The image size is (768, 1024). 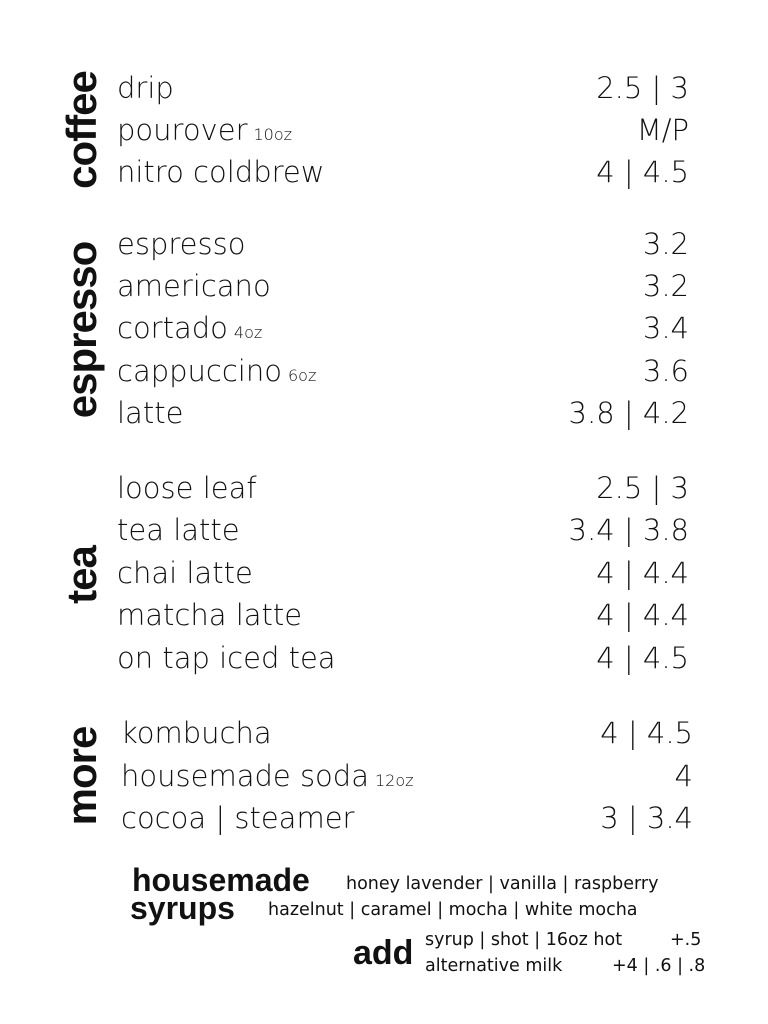 What do you see at coordinates (145, 88) in the screenshot?
I see `item-name: drip` at bounding box center [145, 88].